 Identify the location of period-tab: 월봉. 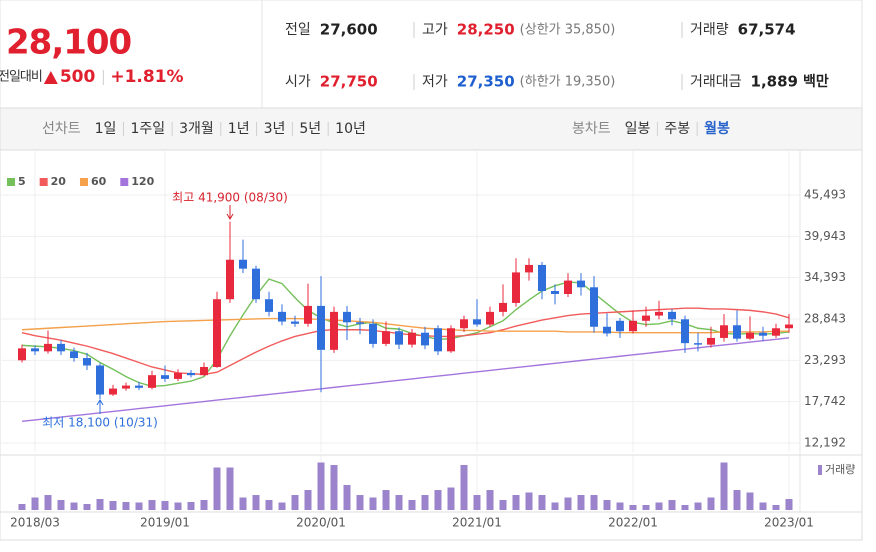
(717, 128).